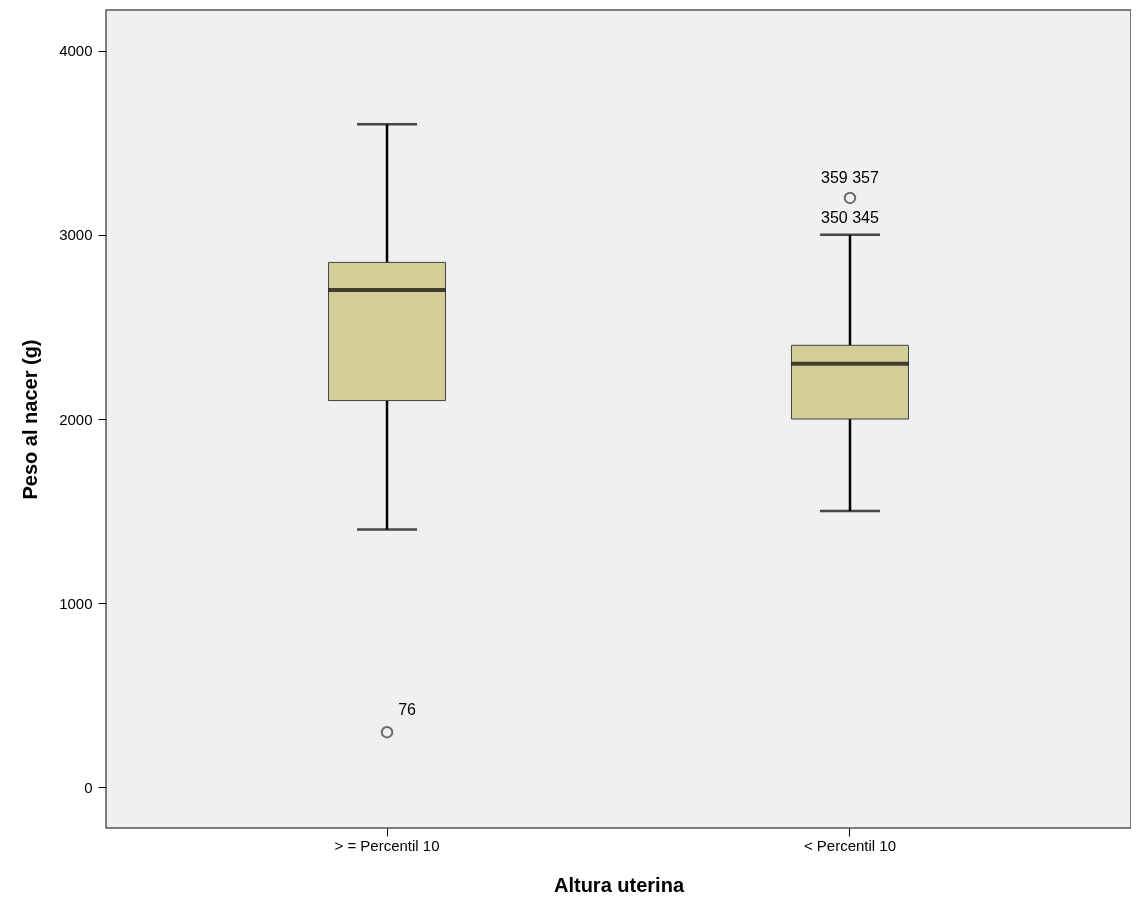 Image resolution: width=1141 pixels, height=917 pixels. What do you see at coordinates (387, 845) in the screenshot?
I see `x-tick-label: > = Percentil 10` at bounding box center [387, 845].